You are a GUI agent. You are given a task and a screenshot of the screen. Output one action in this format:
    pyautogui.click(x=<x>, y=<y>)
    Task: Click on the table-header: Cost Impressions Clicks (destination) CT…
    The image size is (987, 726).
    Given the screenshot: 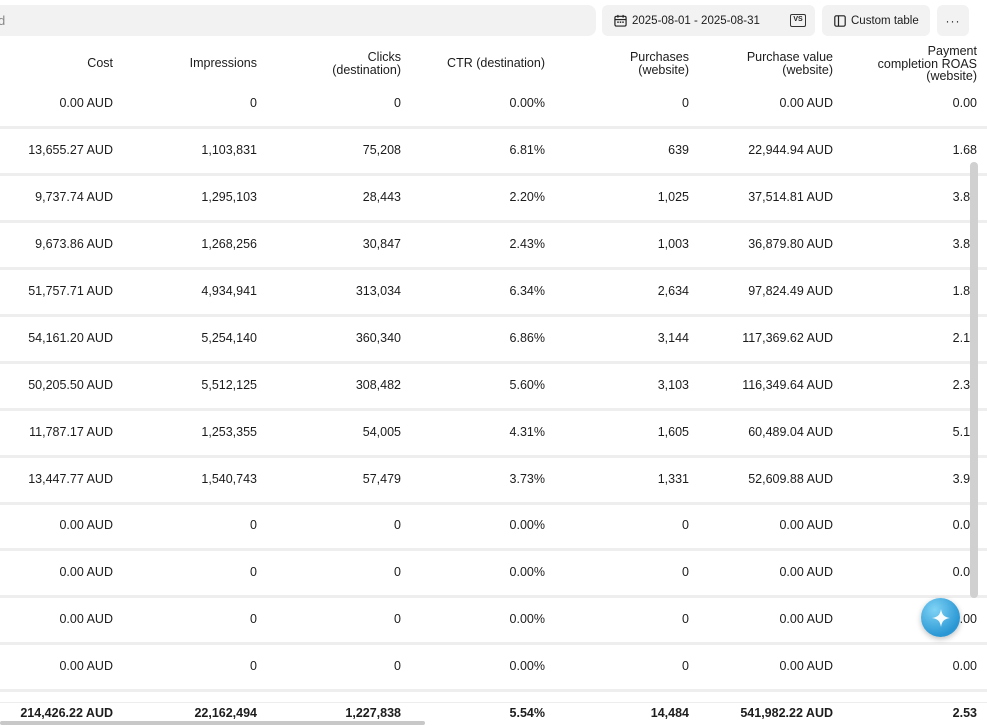 What is the action you would take?
    pyautogui.click(x=493, y=65)
    